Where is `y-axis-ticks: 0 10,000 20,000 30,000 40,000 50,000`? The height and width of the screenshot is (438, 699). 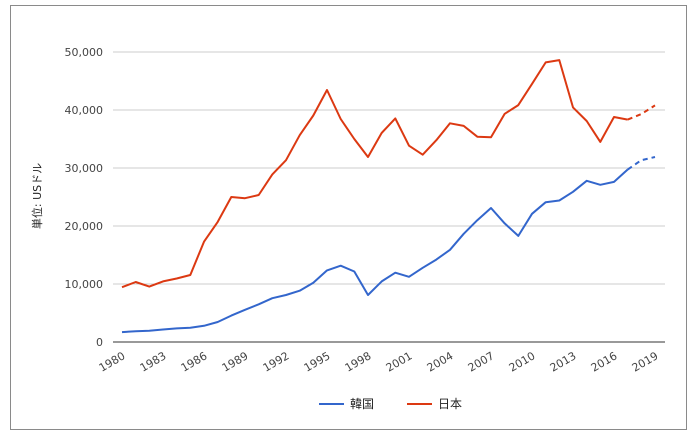 y-axis-ticks: 0 10,000 20,000 30,000 40,000 50,000 is located at coordinates (84, 197).